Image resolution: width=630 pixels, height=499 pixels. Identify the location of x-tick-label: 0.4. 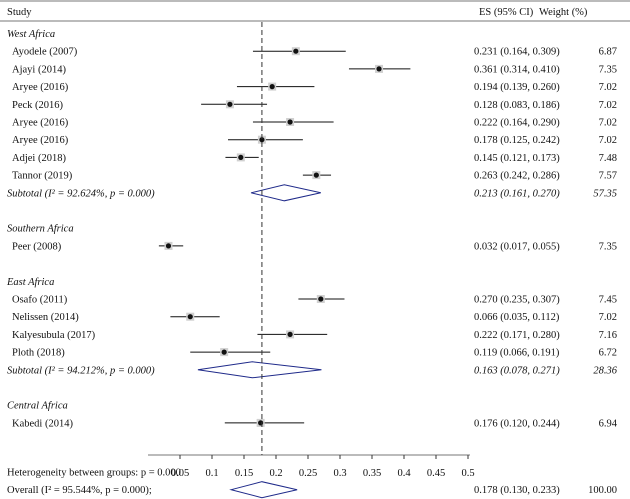
(404, 473).